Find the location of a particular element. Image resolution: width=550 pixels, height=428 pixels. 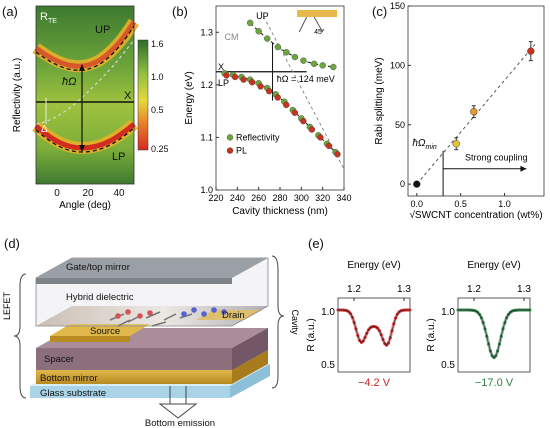

bottom-mirror-side is located at coordinates (250, 367).